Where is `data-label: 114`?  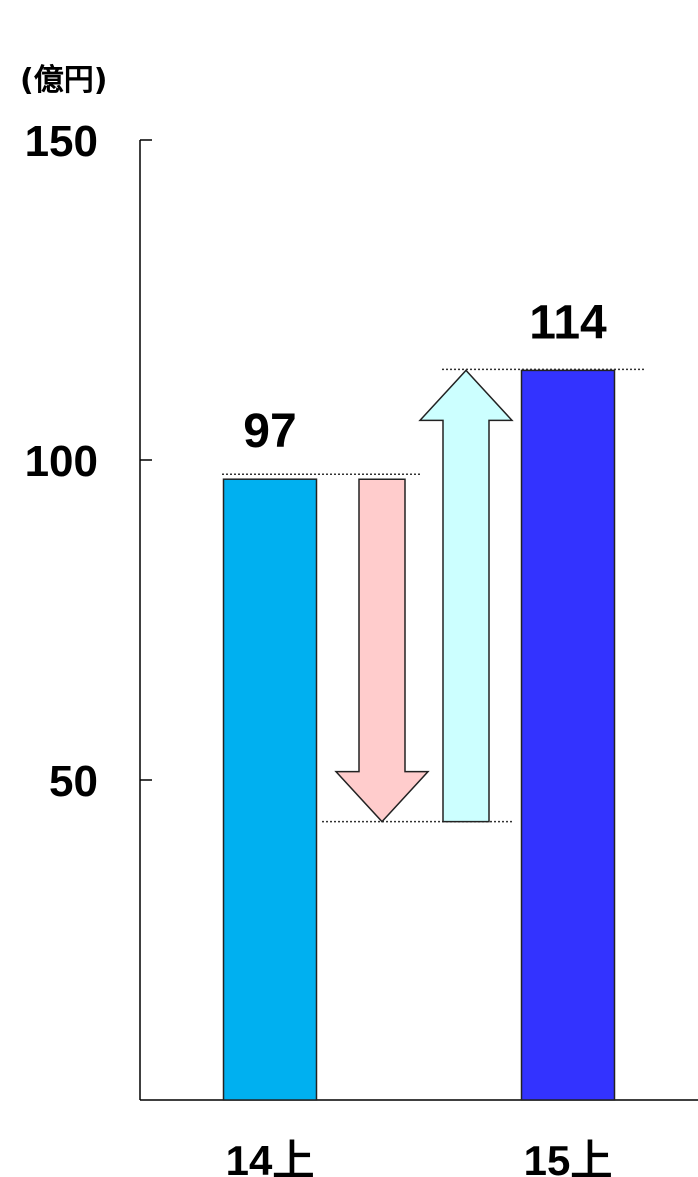 data-label: 114 is located at coordinates (568, 322).